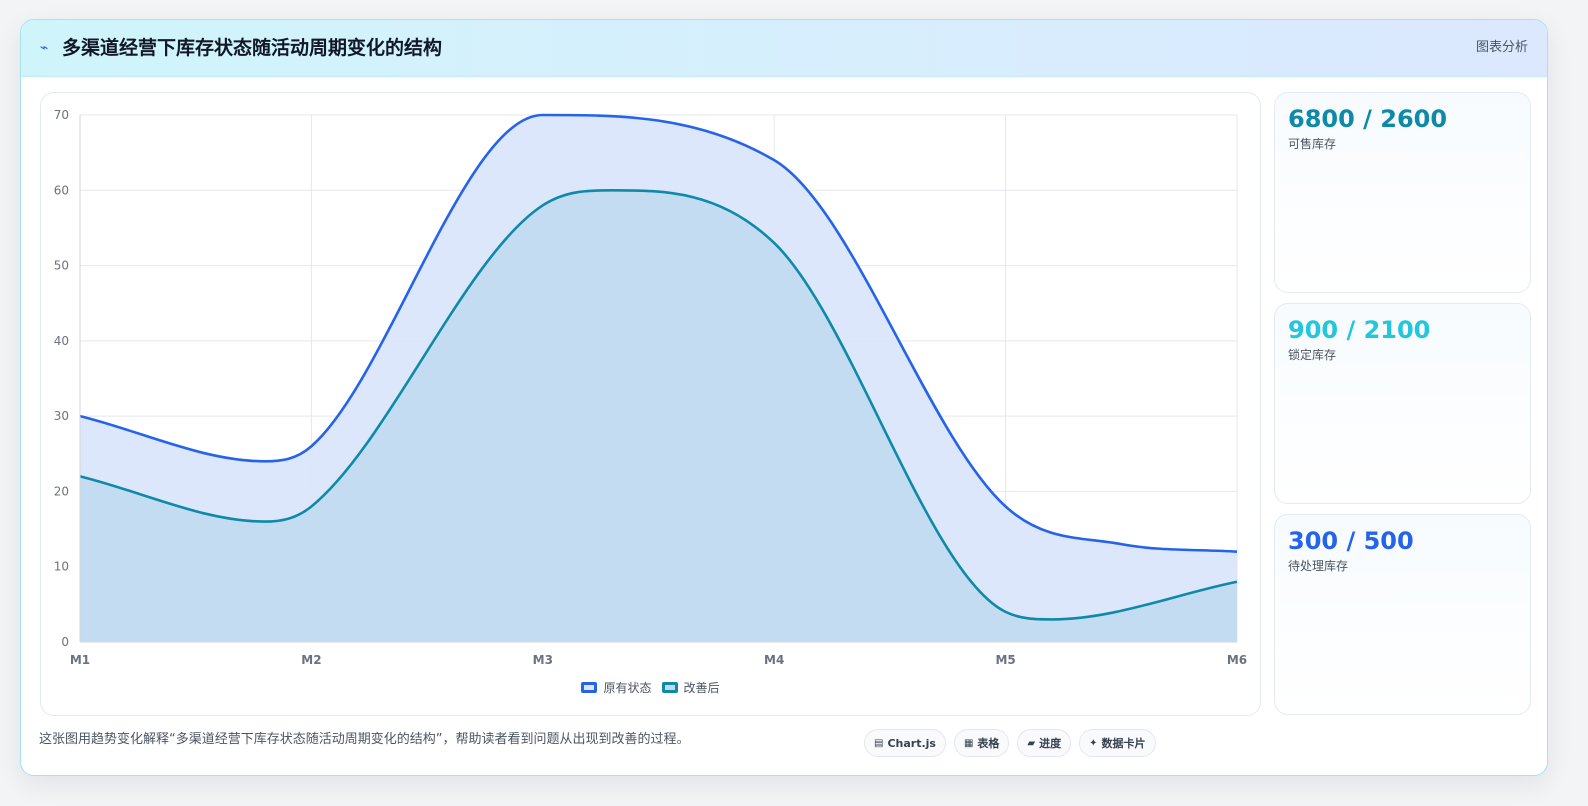  What do you see at coordinates (44, 48) in the screenshot?
I see `lightning-icon: ⌁` at bounding box center [44, 48].